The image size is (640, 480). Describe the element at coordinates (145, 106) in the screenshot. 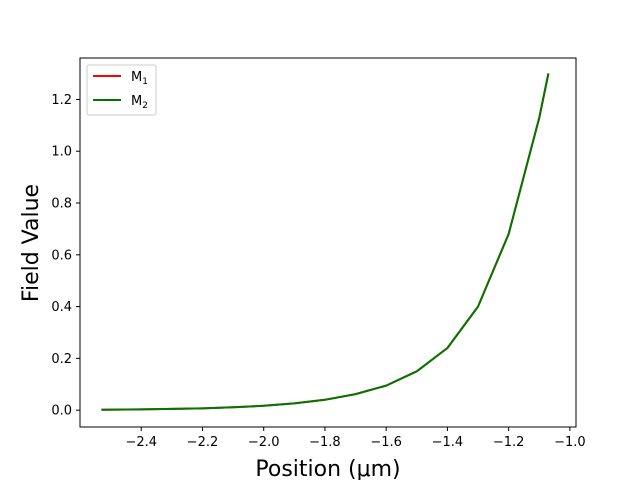

I see `legend-label-m2-sub: 2` at that location.